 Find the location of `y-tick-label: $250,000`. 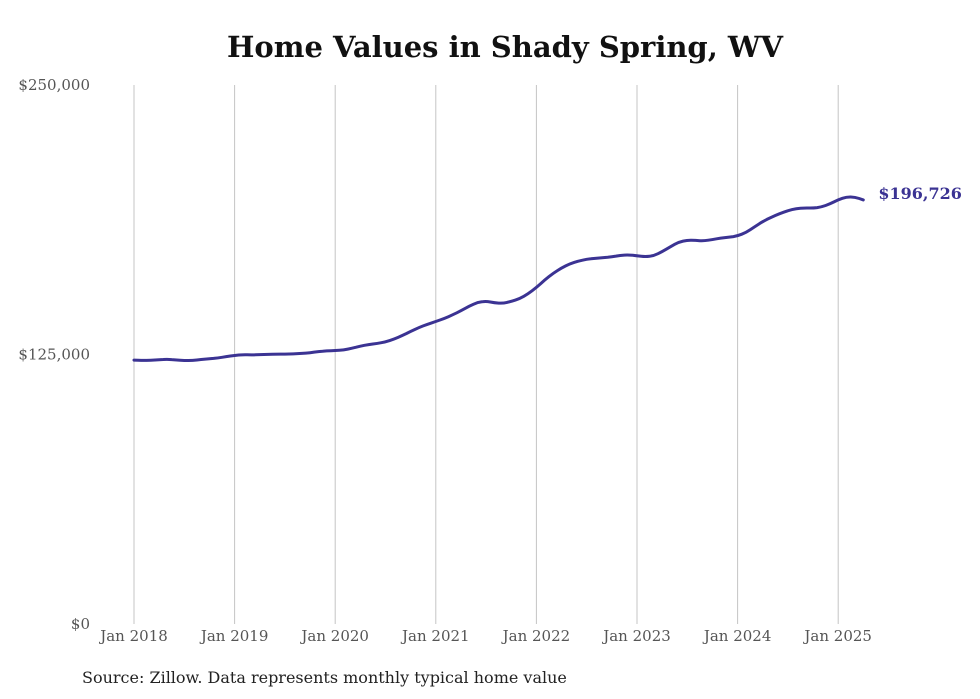

y-tick-label: $250,000 is located at coordinates (54, 85).